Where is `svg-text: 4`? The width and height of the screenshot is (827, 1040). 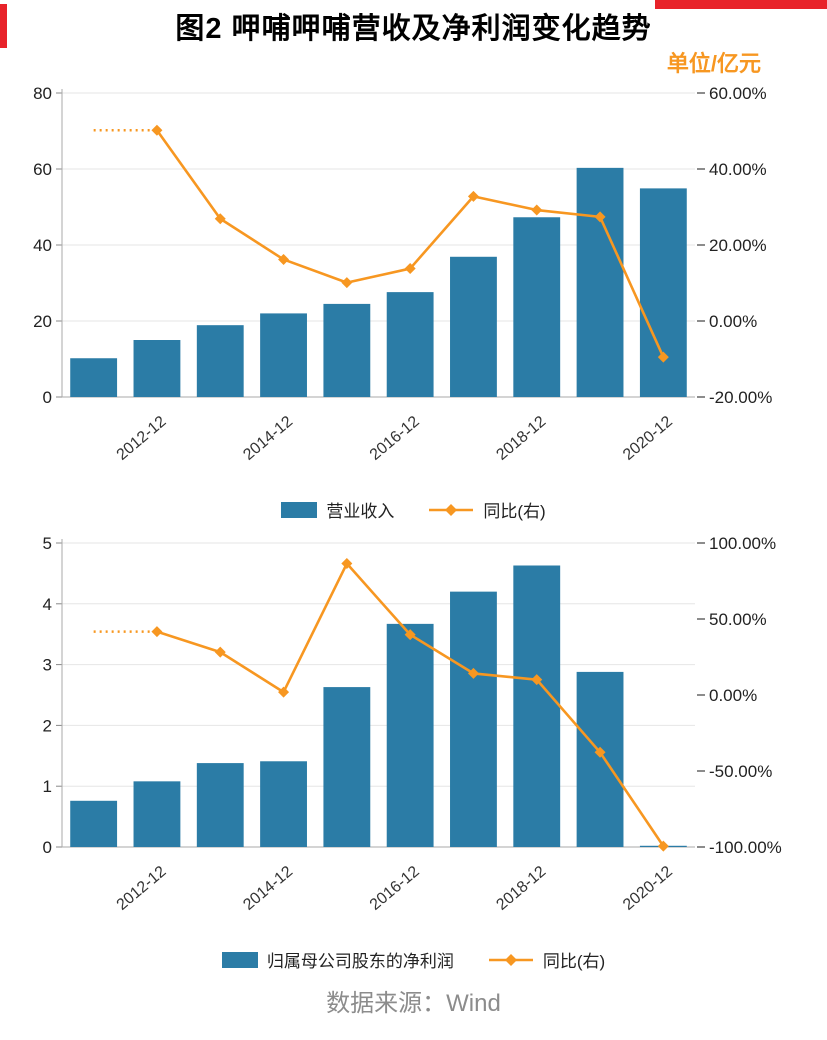 svg-text: 4 is located at coordinates (47, 604).